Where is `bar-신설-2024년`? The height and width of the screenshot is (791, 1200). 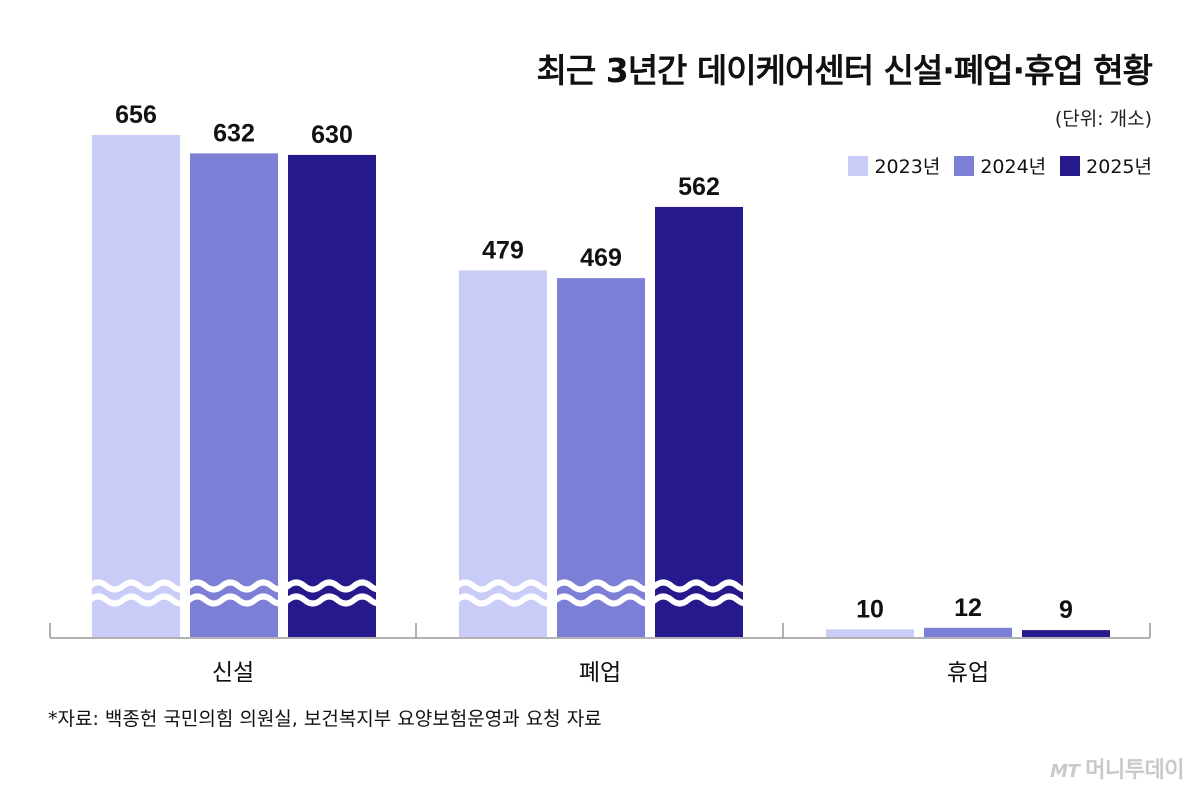
bar-신설-2024년 is located at coordinates (234, 395).